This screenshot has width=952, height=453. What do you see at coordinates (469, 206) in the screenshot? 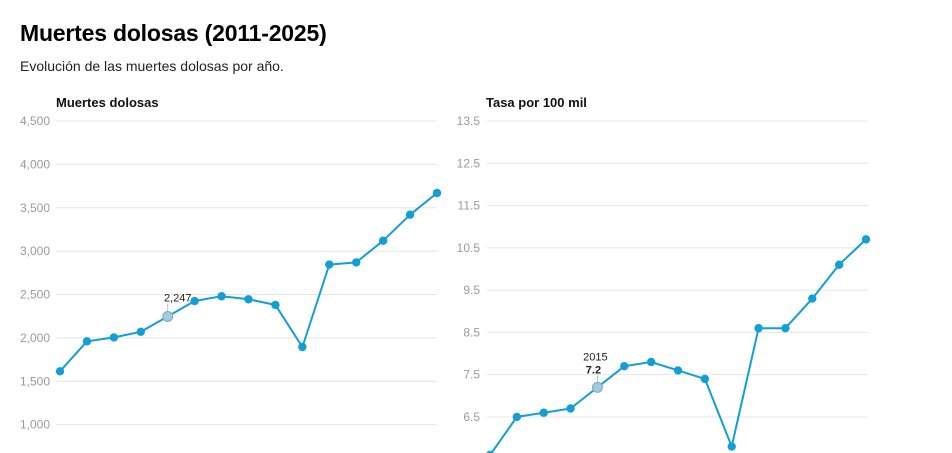
I see `y-tick-label: 11.5` at bounding box center [469, 206].